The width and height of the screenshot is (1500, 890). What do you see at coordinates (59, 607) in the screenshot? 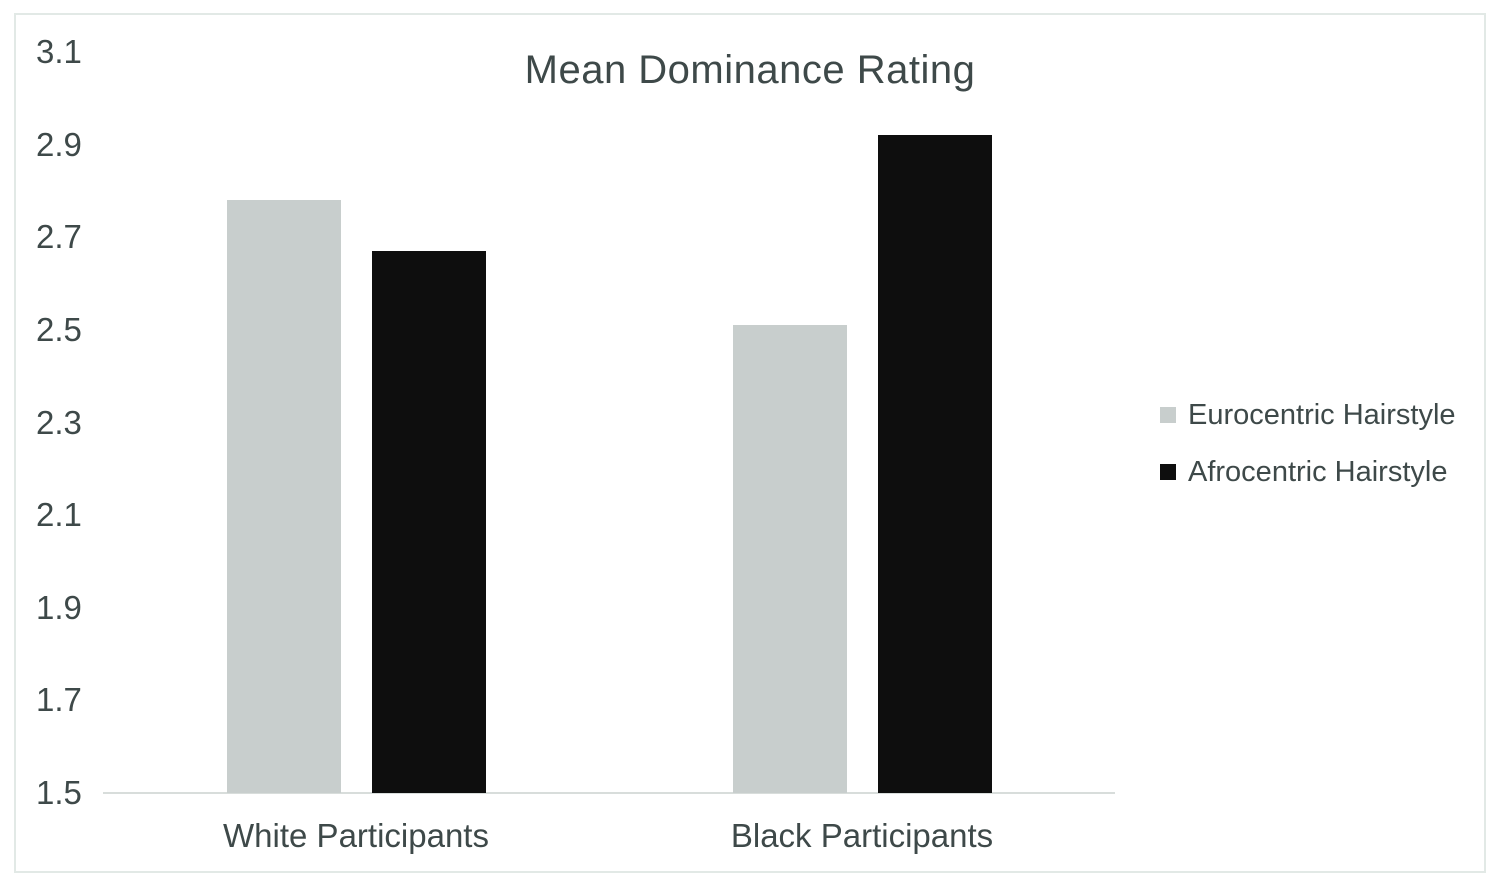
I see `y-axis-tick-label: 1.9` at bounding box center [59, 607].